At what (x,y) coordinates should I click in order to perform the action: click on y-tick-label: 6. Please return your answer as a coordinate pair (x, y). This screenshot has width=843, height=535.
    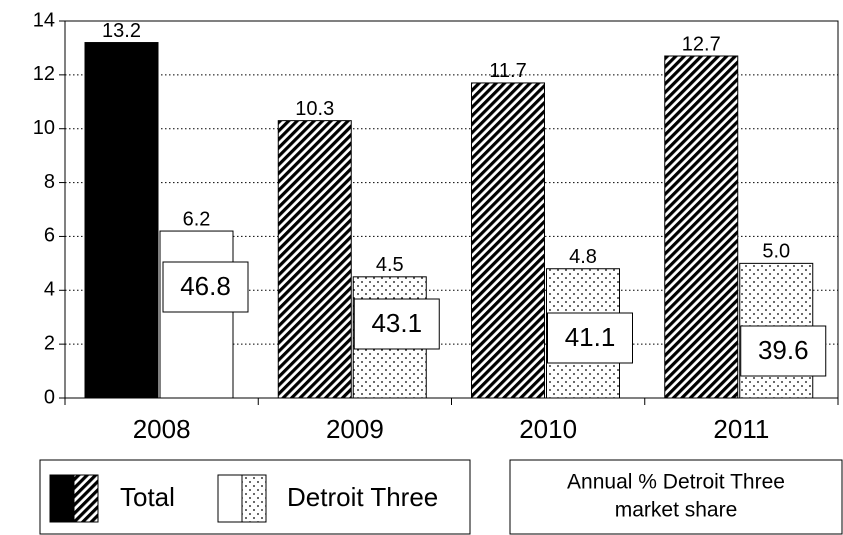
    Looking at the image, I should click on (49, 236).